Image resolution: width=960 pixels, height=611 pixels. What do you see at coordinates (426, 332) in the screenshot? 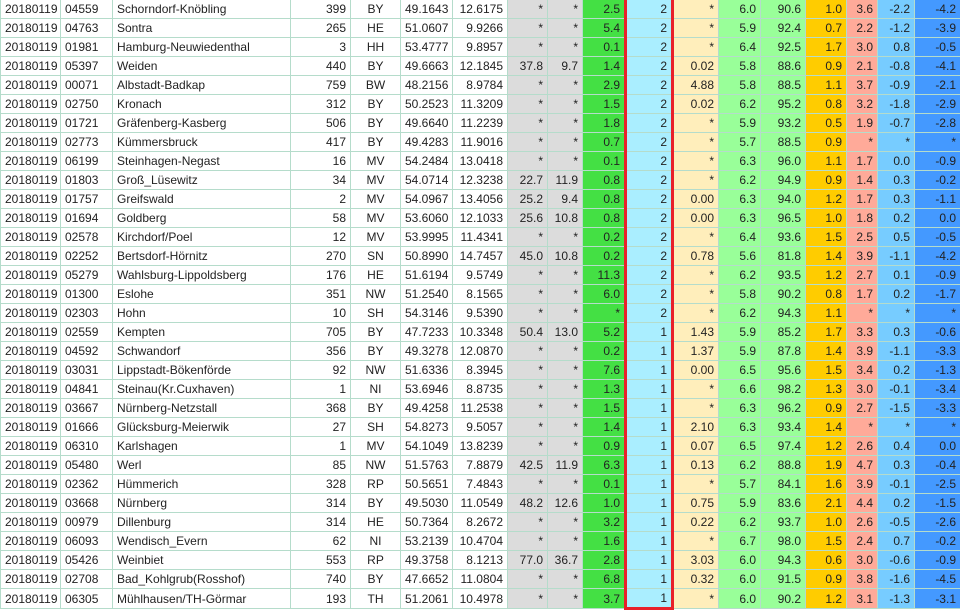
I see `cell-latitude: 47.7233` at bounding box center [426, 332].